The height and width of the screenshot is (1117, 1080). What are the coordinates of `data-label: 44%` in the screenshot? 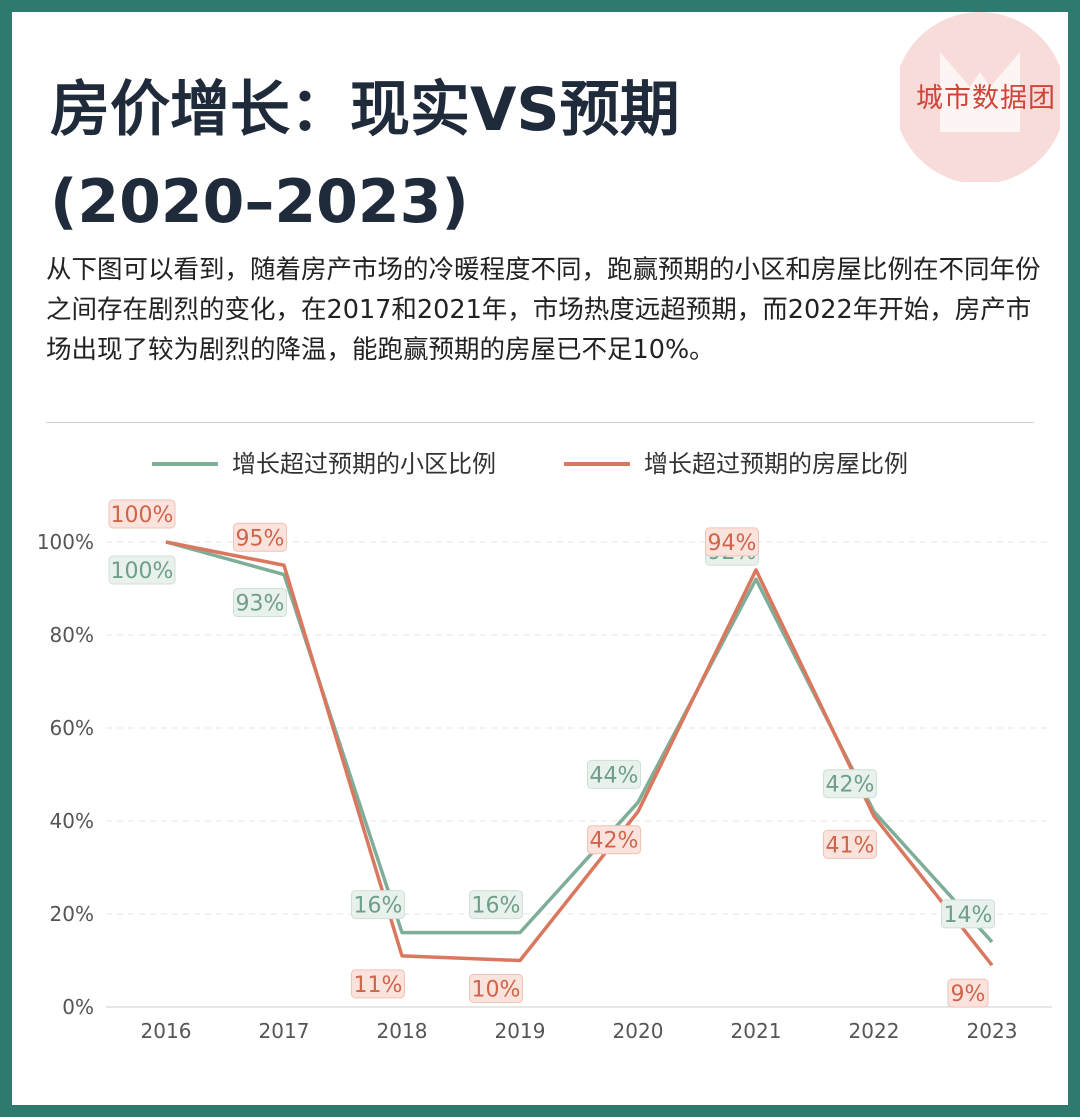 It's located at (614, 774).